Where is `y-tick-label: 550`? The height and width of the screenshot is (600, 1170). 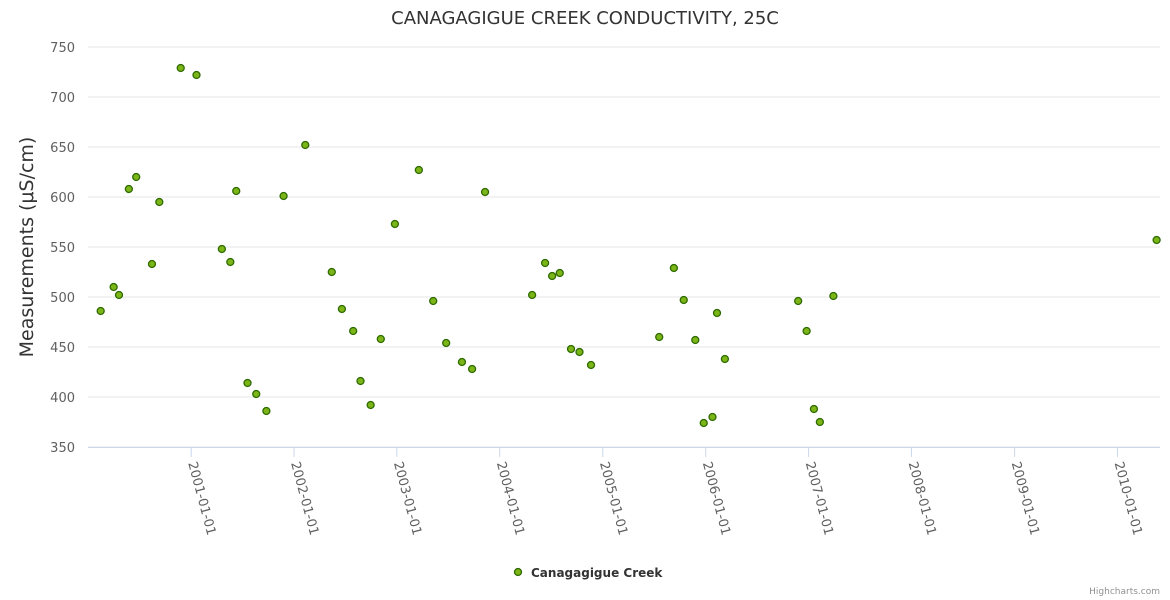
y-tick-label: 550 is located at coordinates (62, 248).